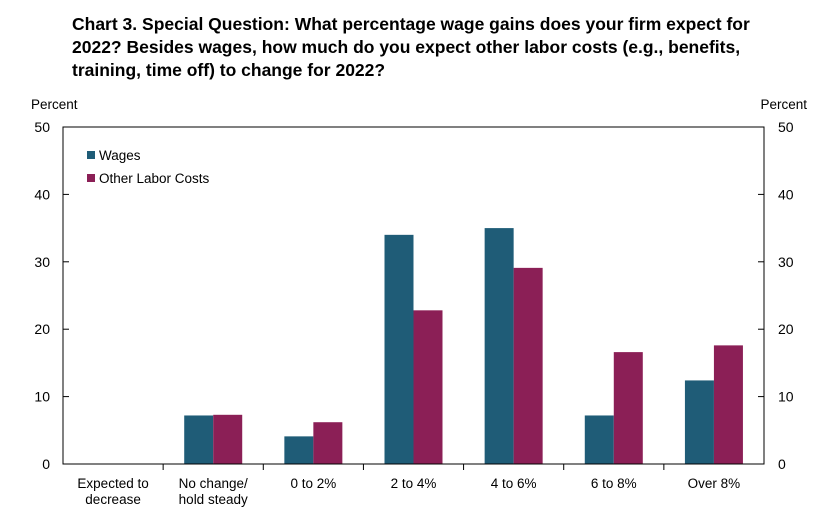 The height and width of the screenshot is (525, 833). What do you see at coordinates (786, 127) in the screenshot?
I see `y-tick-label-right: 50` at bounding box center [786, 127].